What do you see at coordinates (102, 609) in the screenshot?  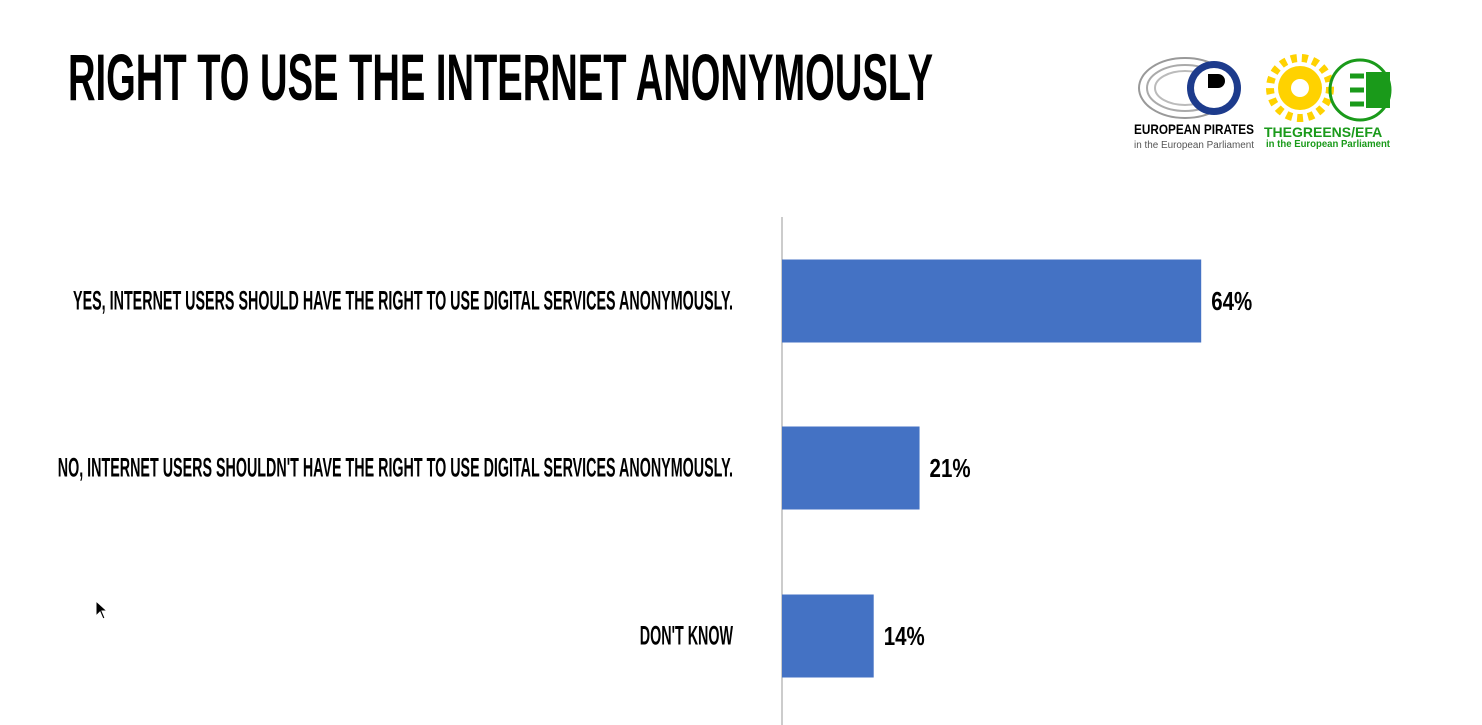 I see `cursor` at bounding box center [102, 609].